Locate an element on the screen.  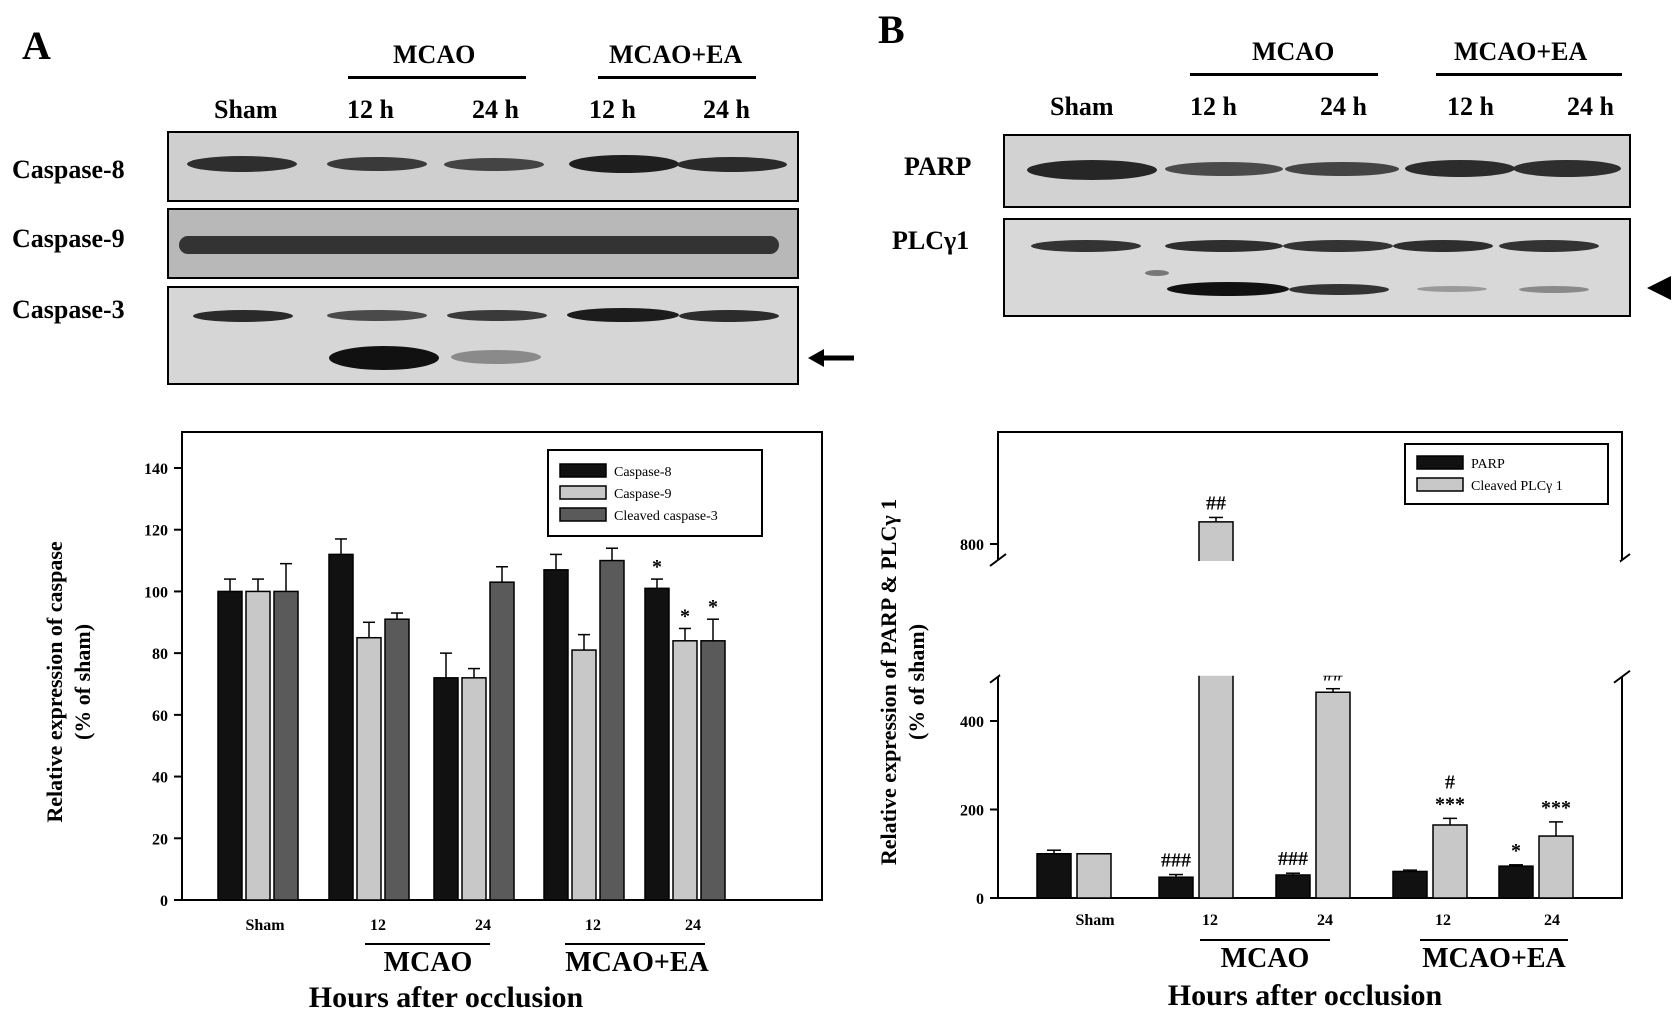
significance-mark: # is located at coordinates (1450, 782).